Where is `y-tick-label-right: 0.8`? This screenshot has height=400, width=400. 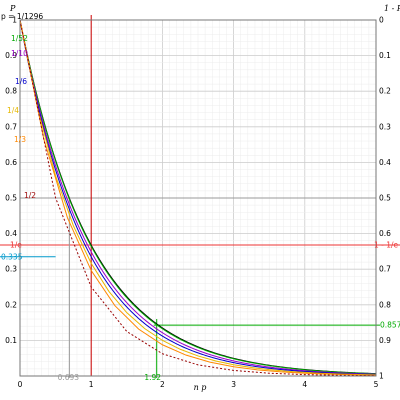 y-tick-label-right: 0.8 is located at coordinates (385, 304).